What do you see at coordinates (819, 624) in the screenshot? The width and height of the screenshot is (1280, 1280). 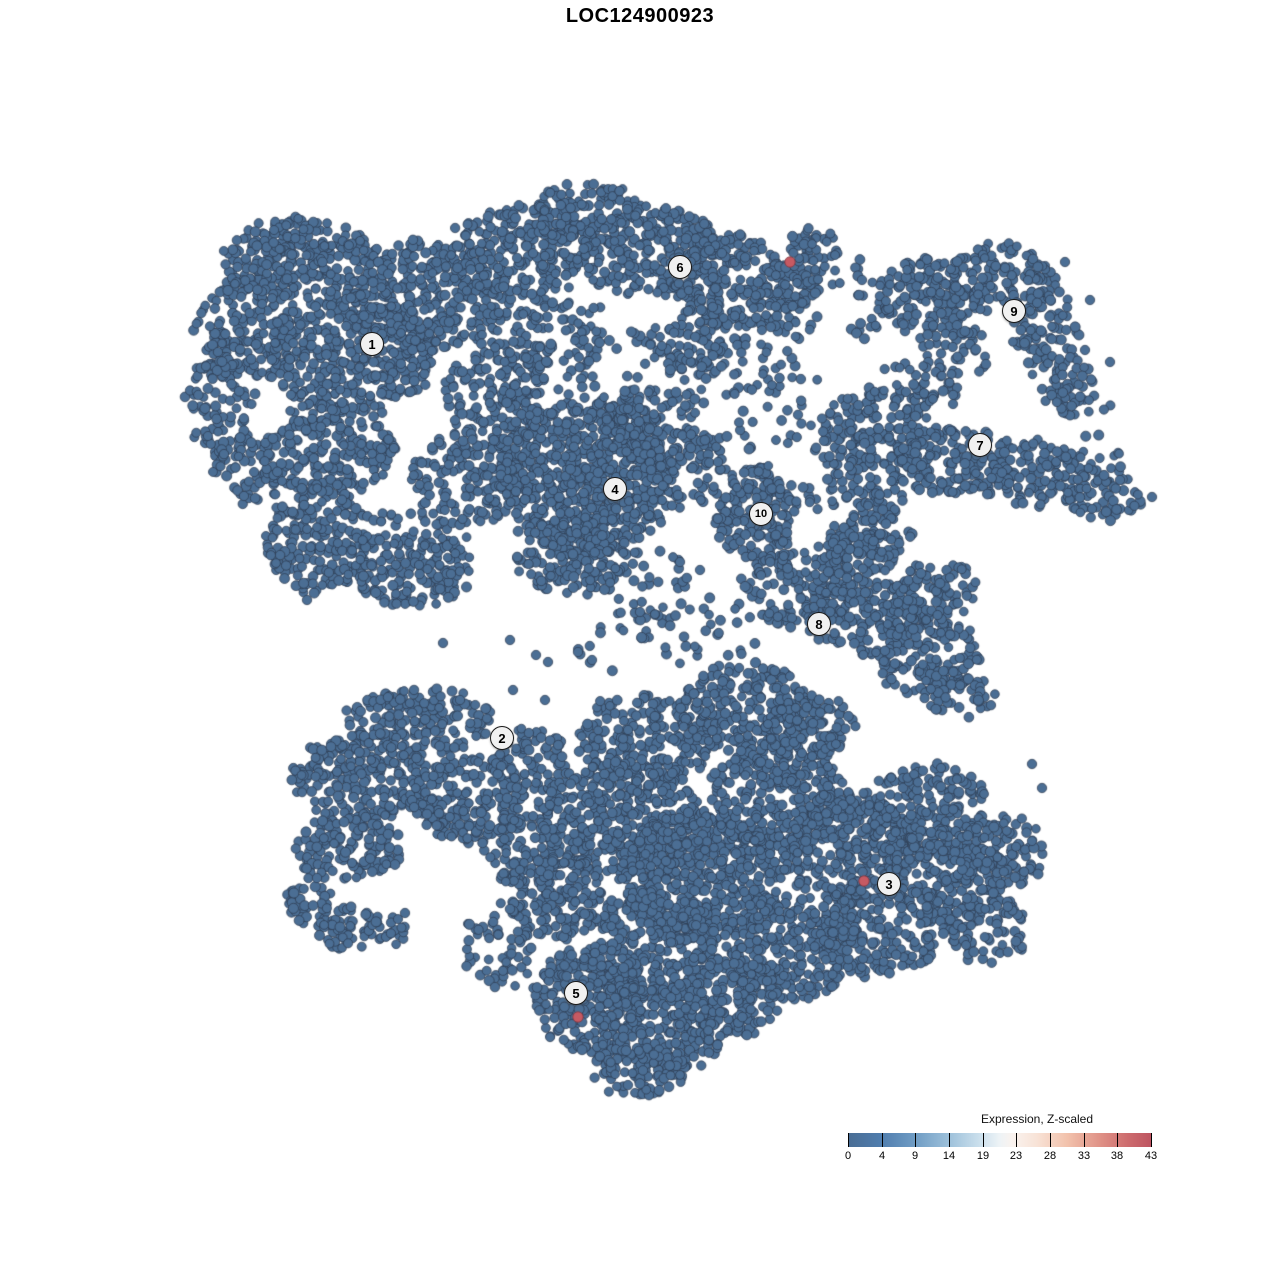 I see `cluster-label-8: 8` at bounding box center [819, 624].